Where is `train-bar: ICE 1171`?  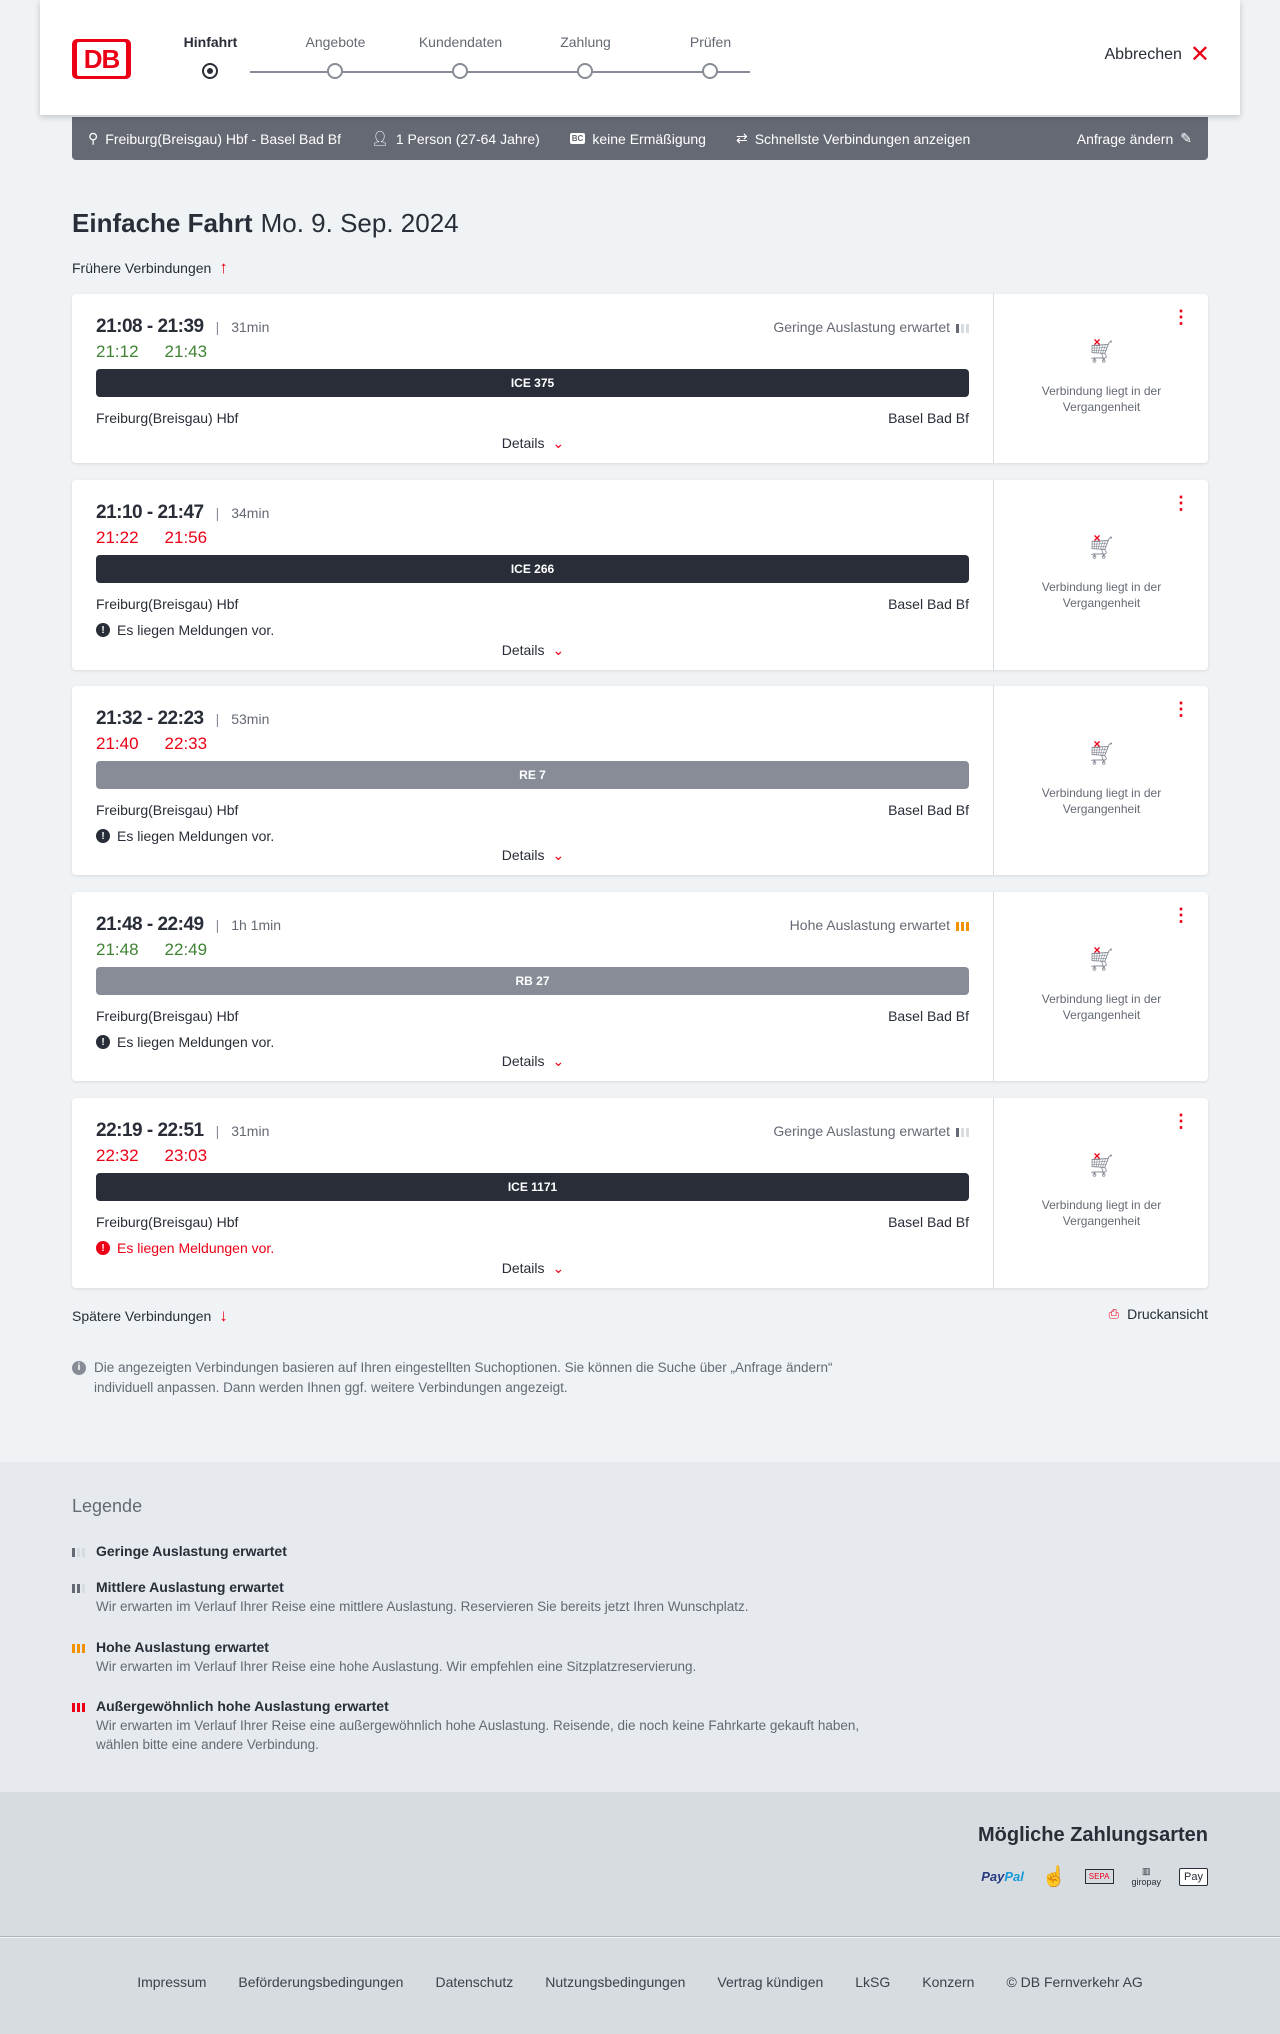 train-bar: ICE 1171 is located at coordinates (532, 1187).